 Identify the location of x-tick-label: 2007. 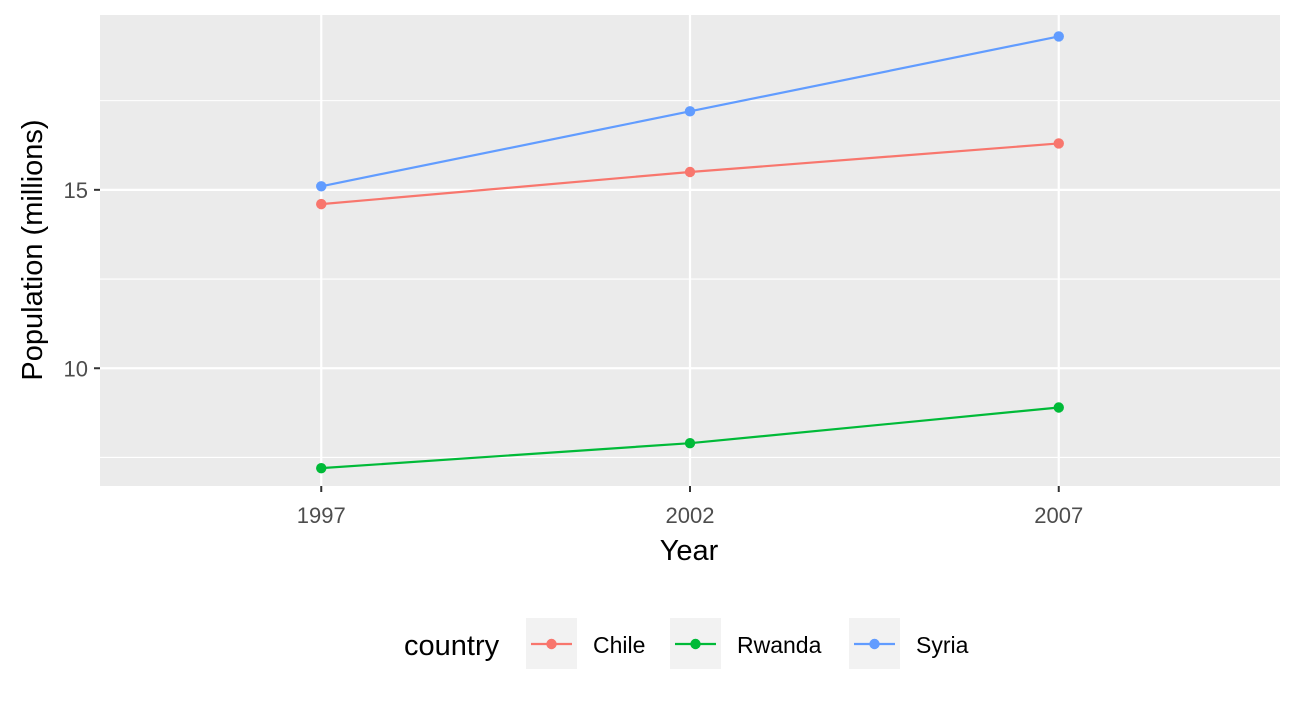
(1058, 515).